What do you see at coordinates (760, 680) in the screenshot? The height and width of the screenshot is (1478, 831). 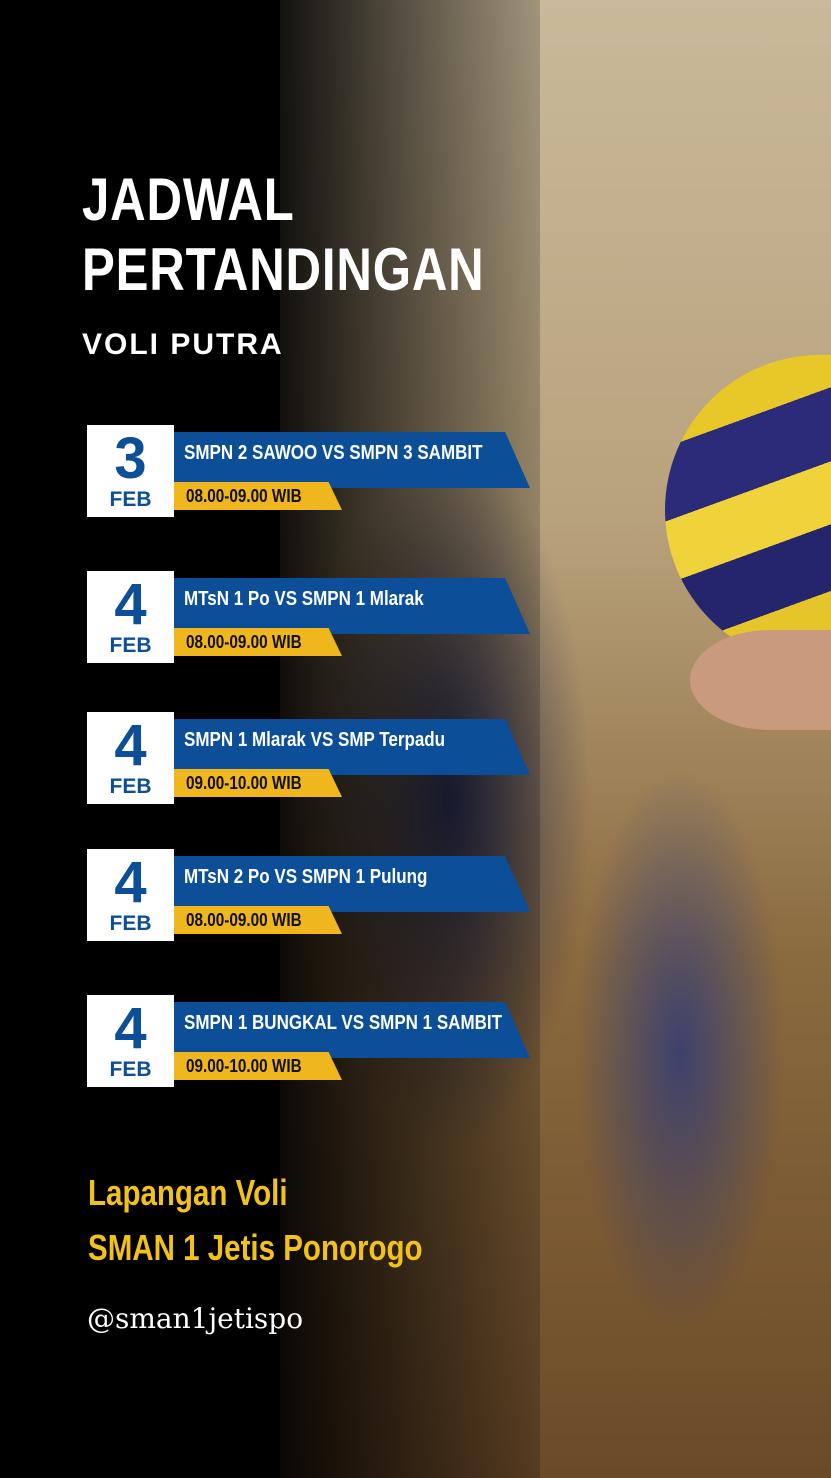 I see `hand-image` at bounding box center [760, 680].